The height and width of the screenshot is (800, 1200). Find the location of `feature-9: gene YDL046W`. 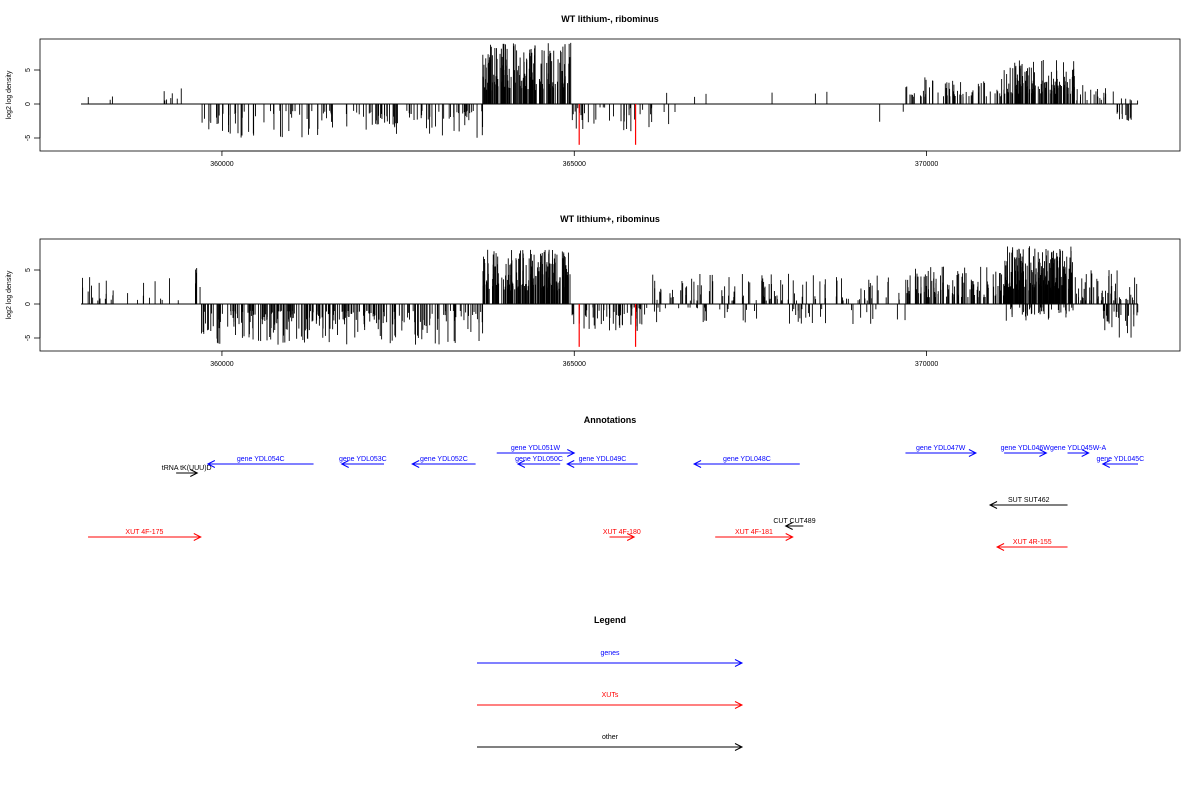

feature-9: gene YDL046W is located at coordinates (1026, 451).